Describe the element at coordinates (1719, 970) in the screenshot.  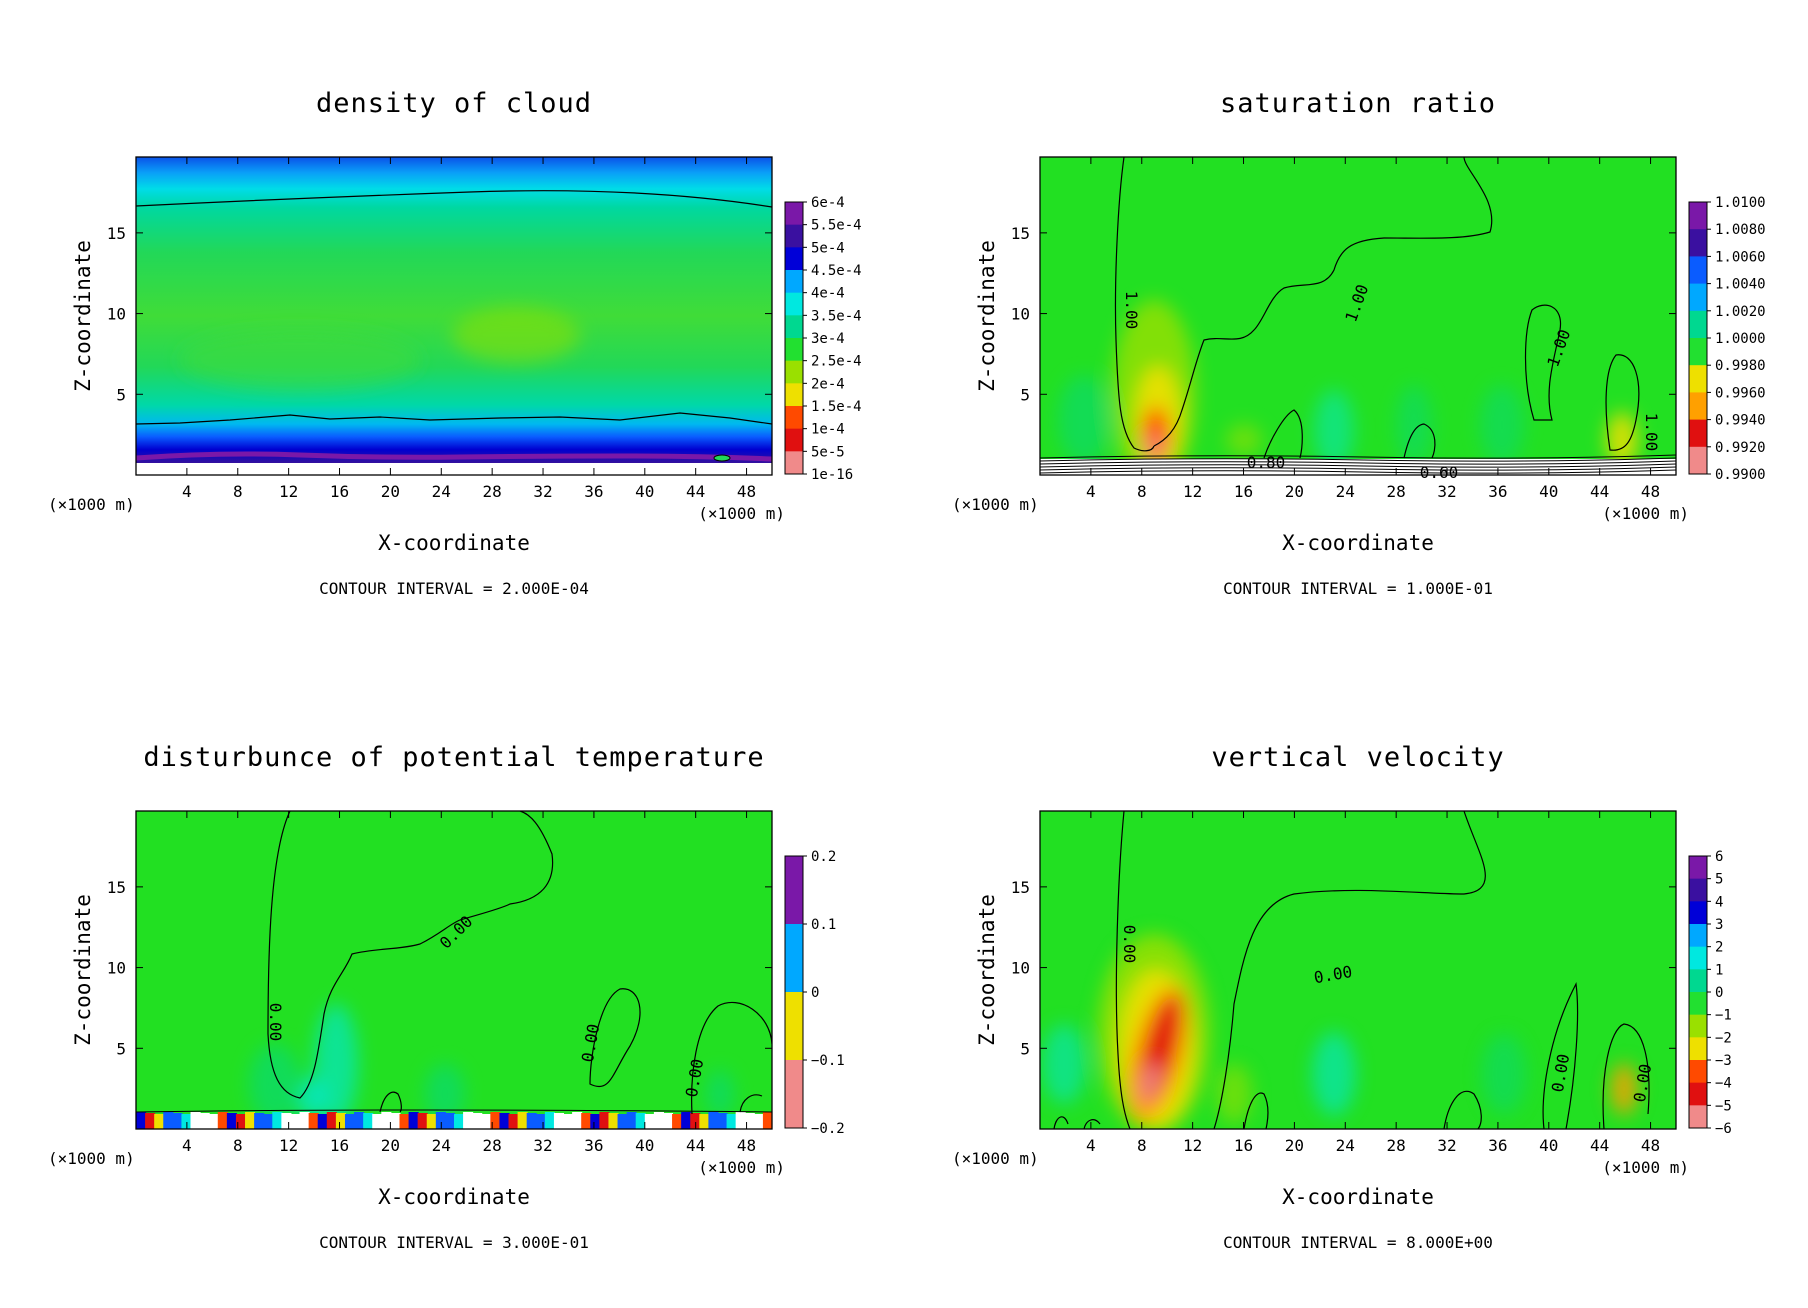
I see `colorbar-label: 1` at that location.